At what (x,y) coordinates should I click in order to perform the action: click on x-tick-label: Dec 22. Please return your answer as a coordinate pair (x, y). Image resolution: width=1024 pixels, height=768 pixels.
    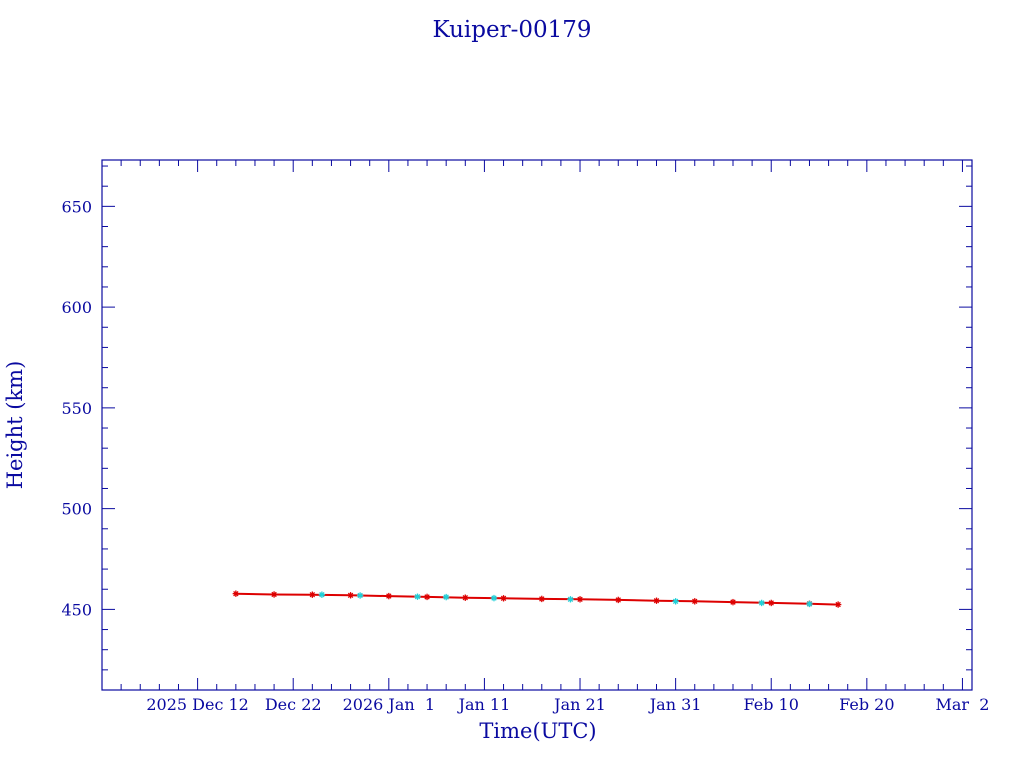
    Looking at the image, I should click on (293, 704).